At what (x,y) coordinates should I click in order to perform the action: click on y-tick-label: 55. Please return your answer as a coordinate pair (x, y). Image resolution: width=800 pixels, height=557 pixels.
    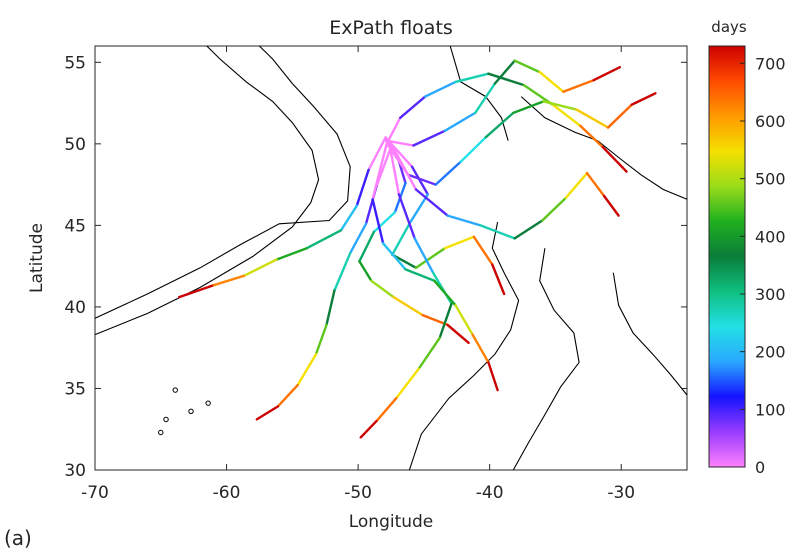
    Looking at the image, I should click on (75, 63).